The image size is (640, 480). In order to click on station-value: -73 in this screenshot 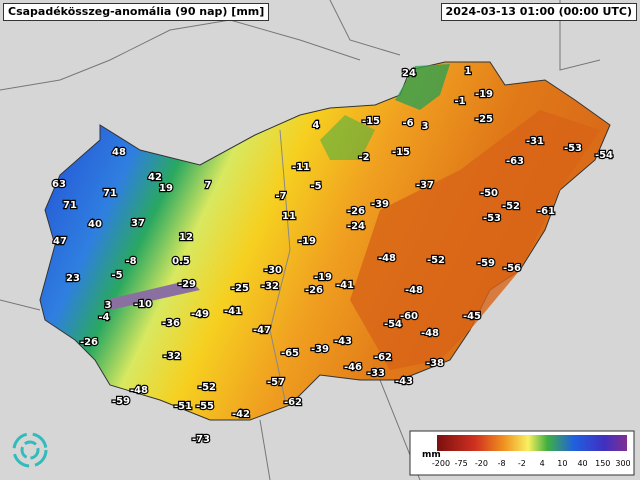, I will do `click(201, 439)`.